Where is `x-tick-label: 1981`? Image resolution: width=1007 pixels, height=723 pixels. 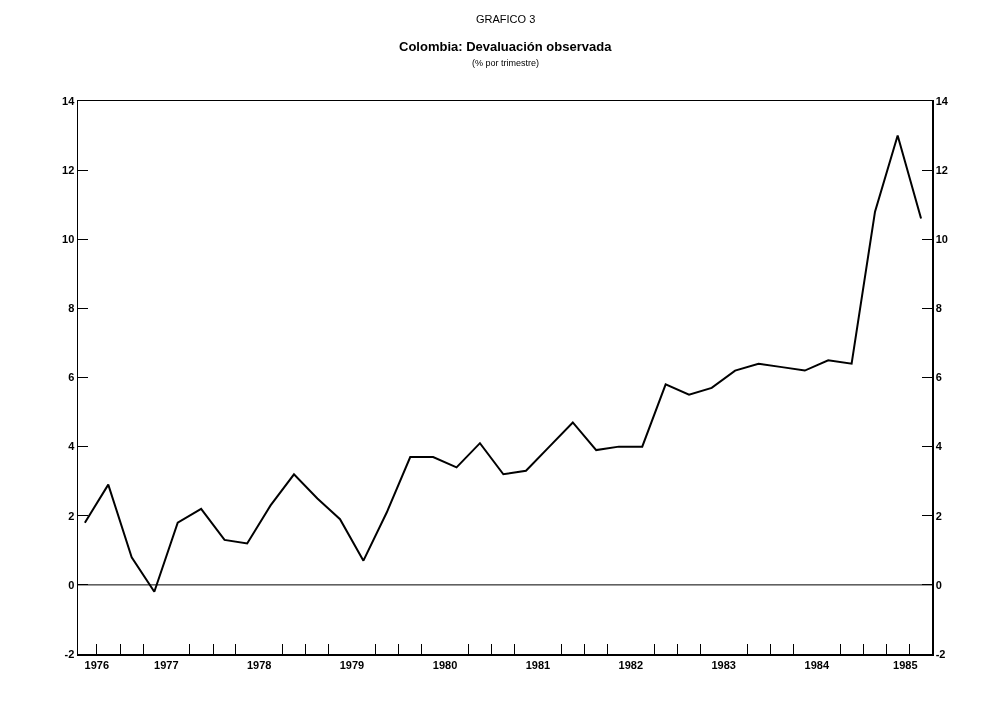 x-tick-label: 1981 is located at coordinates (538, 664).